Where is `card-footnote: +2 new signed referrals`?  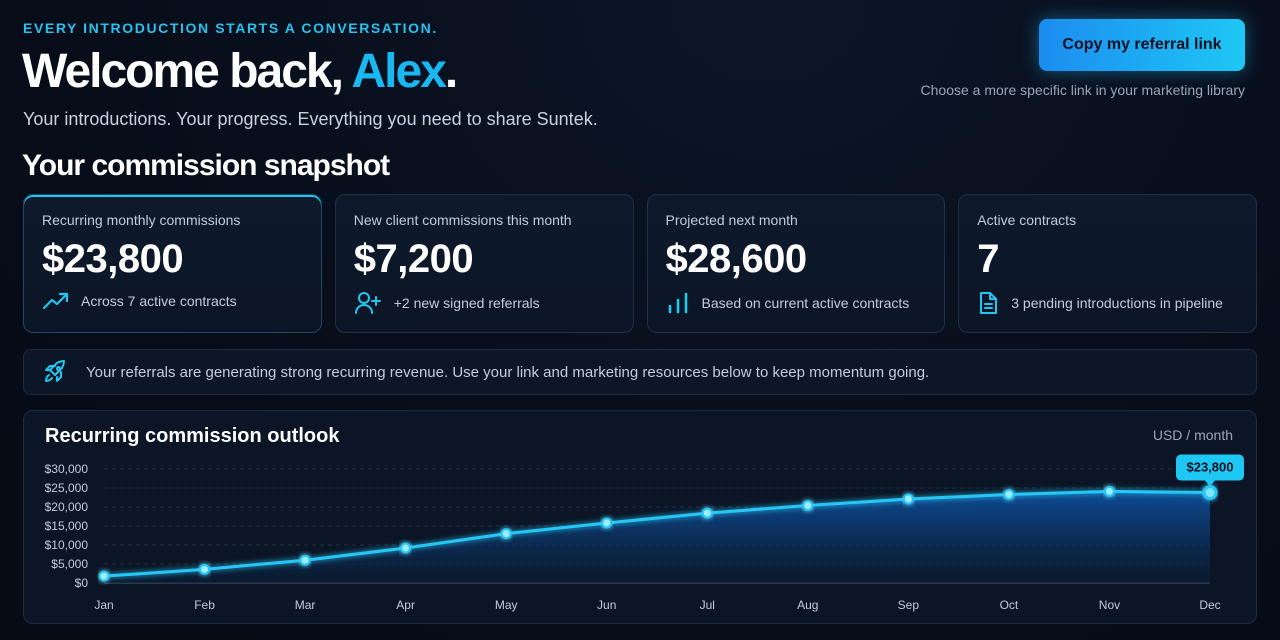 card-footnote: +2 new signed referrals is located at coordinates (466, 303).